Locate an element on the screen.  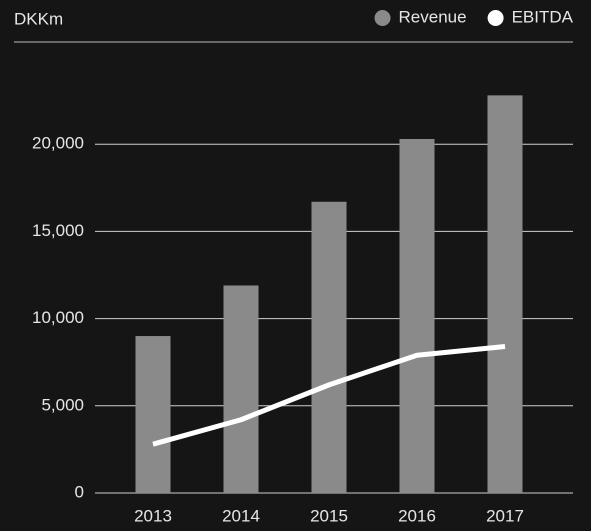
legend-label: EBITDA is located at coordinates (543, 16).